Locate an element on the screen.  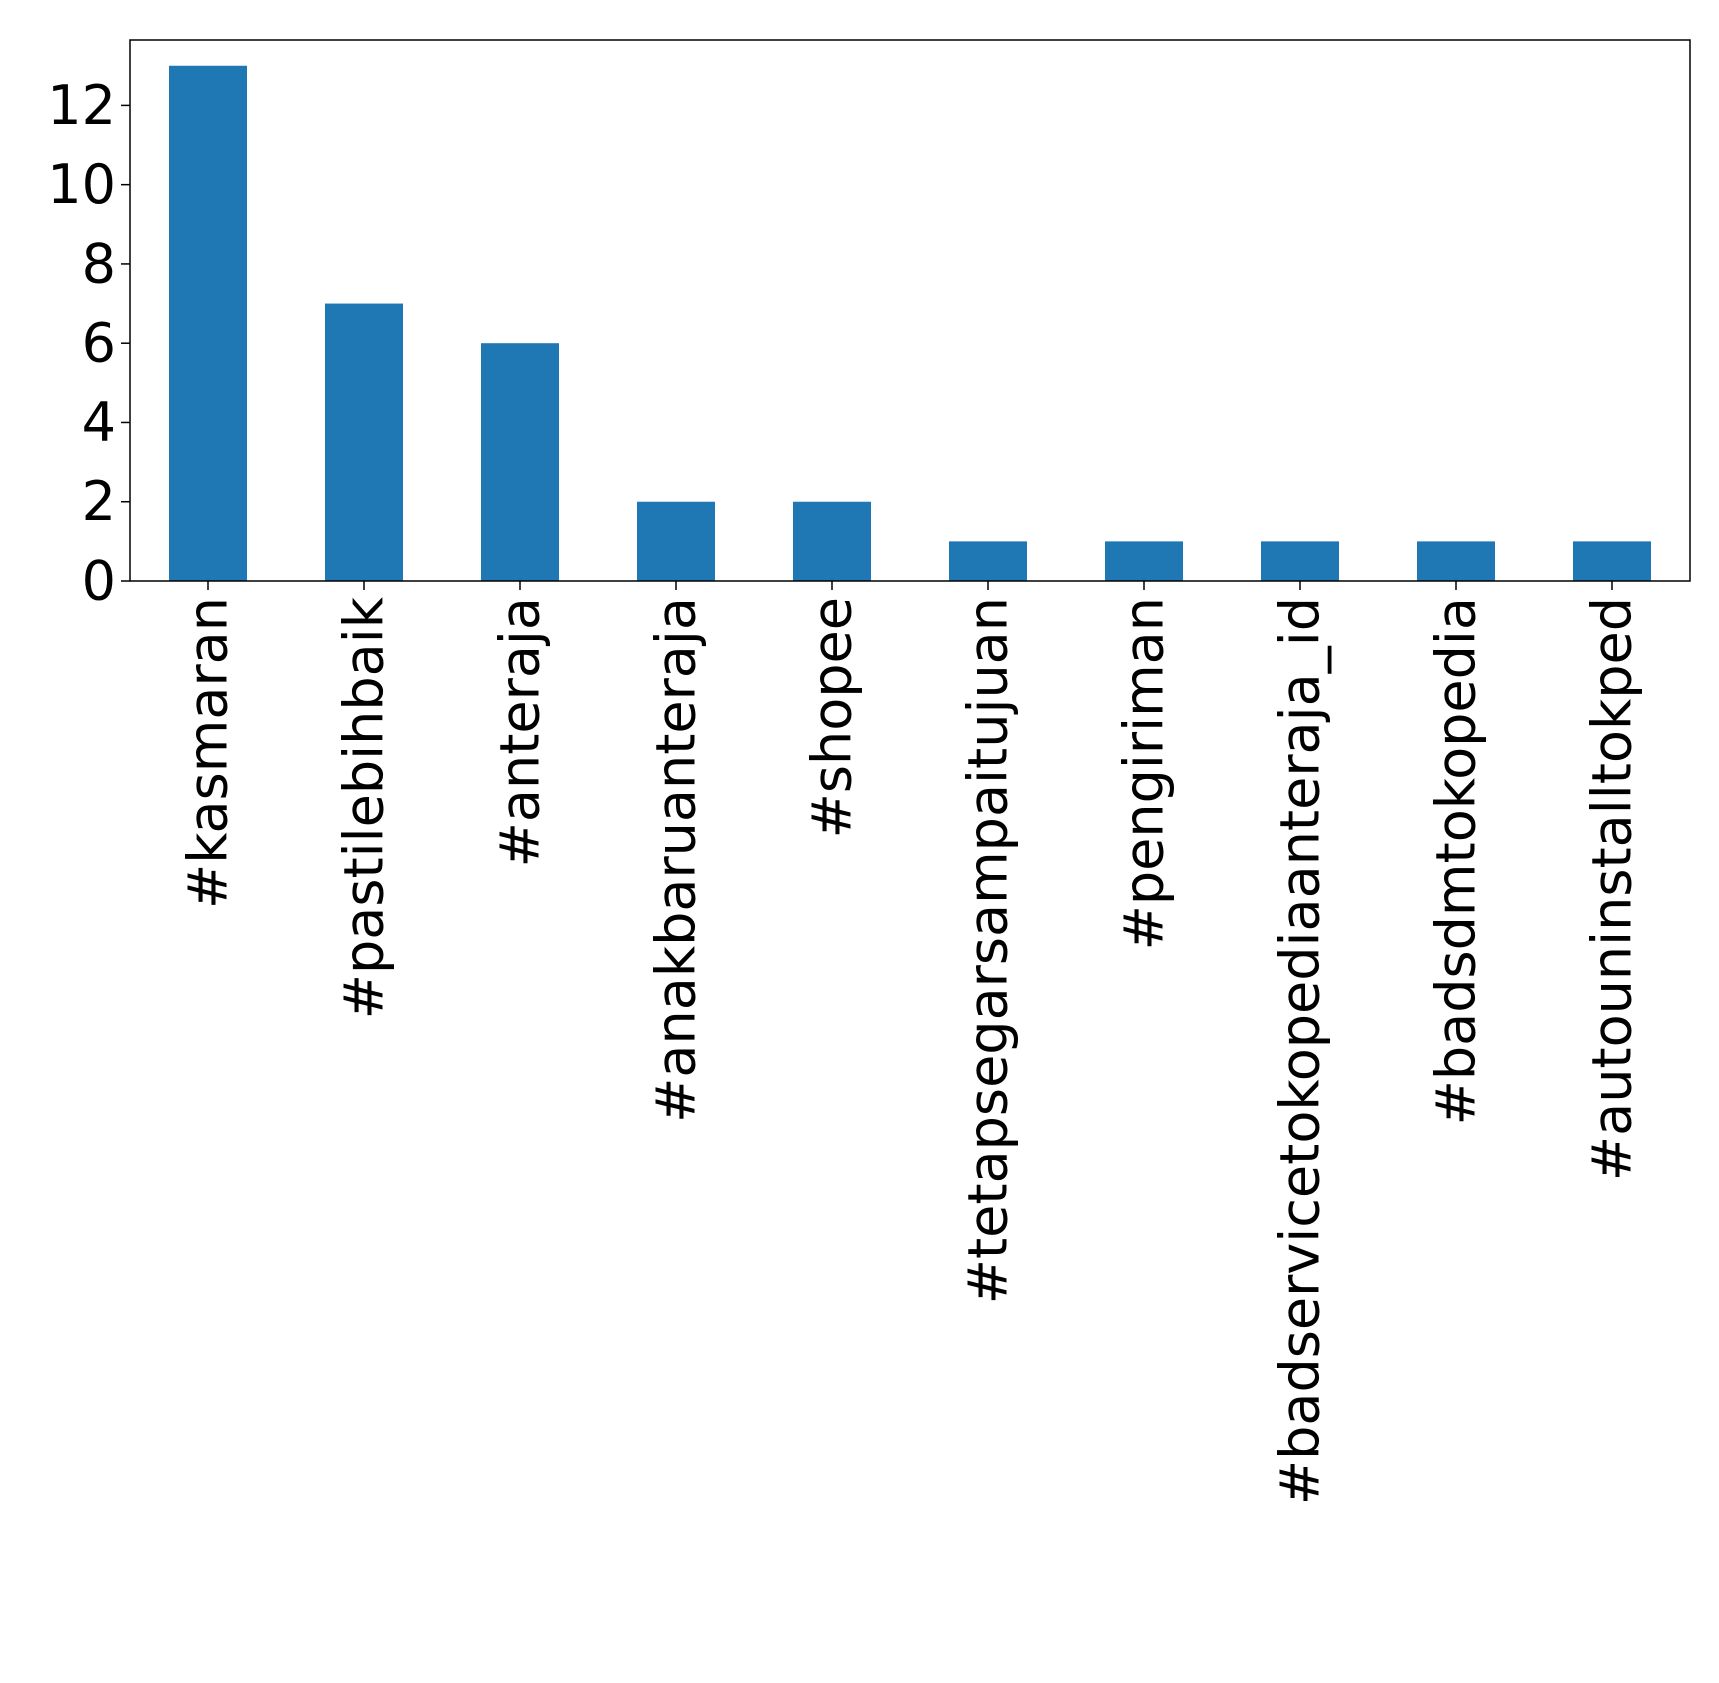
y-tick-label: 12 is located at coordinates (81, 105).